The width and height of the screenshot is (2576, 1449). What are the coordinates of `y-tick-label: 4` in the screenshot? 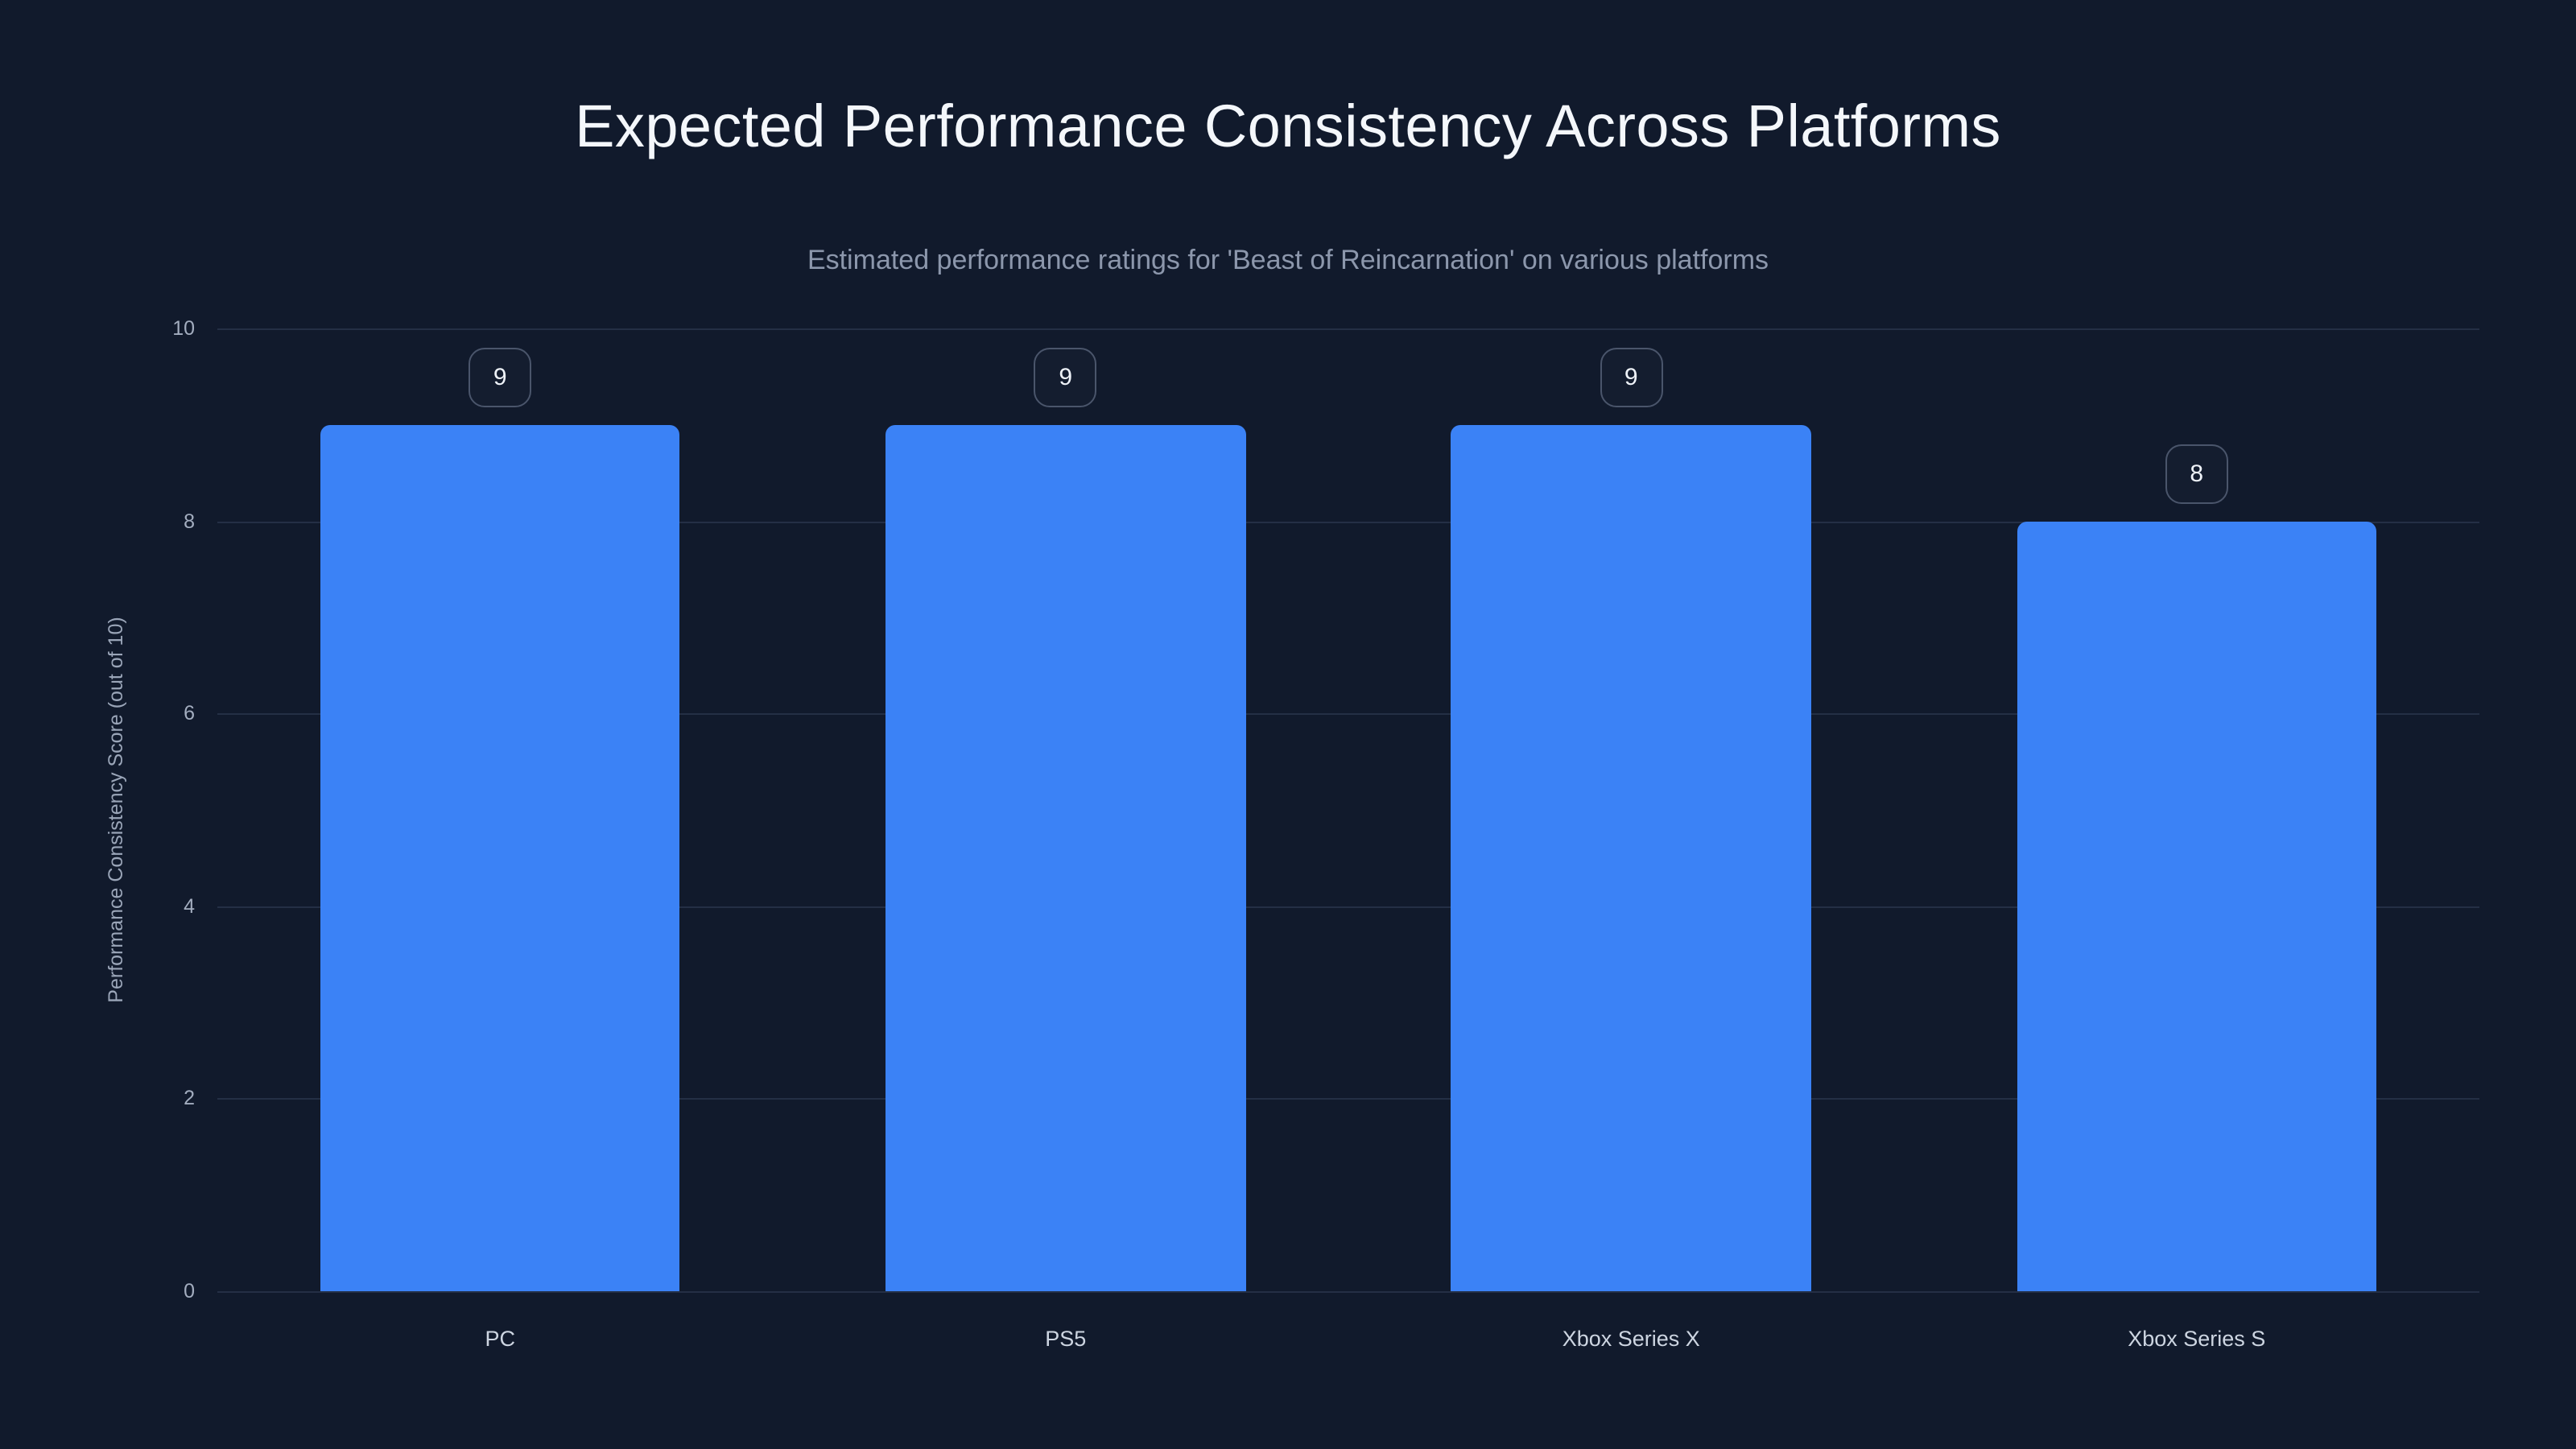 It's located at (189, 906).